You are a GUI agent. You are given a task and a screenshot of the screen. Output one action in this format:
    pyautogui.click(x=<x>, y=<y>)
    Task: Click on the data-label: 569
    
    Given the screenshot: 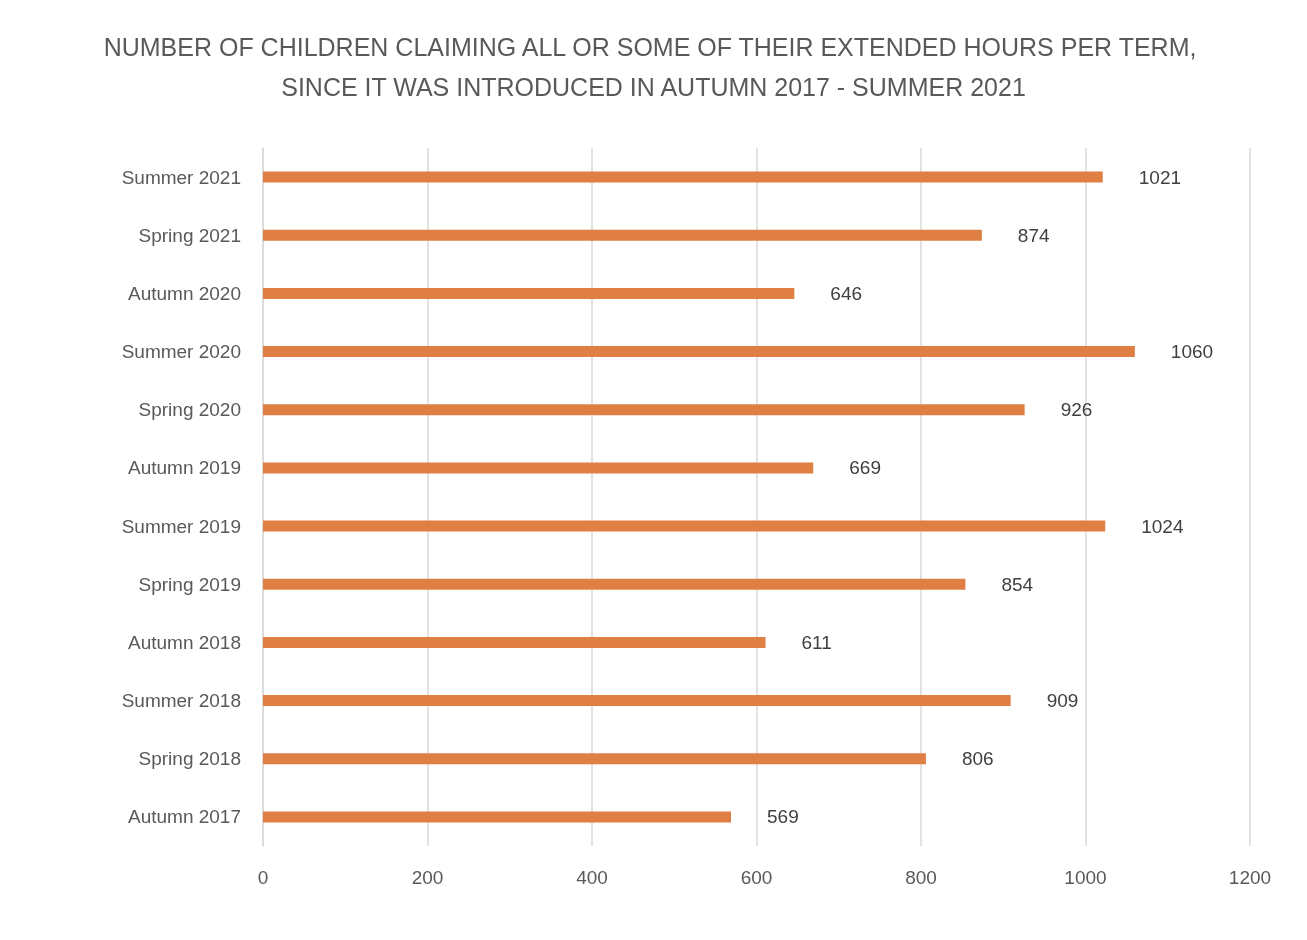 What is the action you would take?
    pyautogui.click(x=783, y=817)
    